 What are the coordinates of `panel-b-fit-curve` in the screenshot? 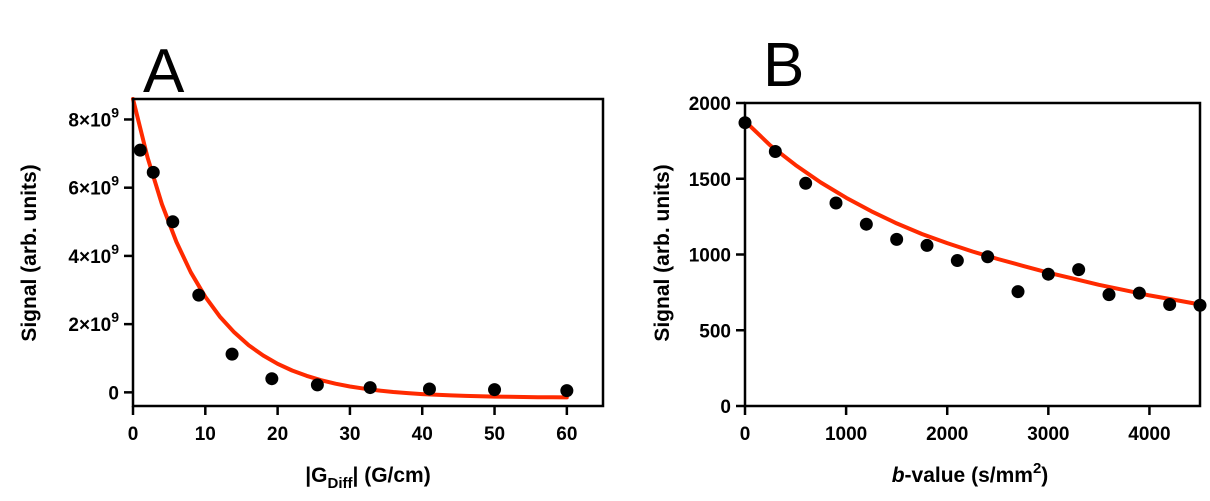 It's located at (972, 213).